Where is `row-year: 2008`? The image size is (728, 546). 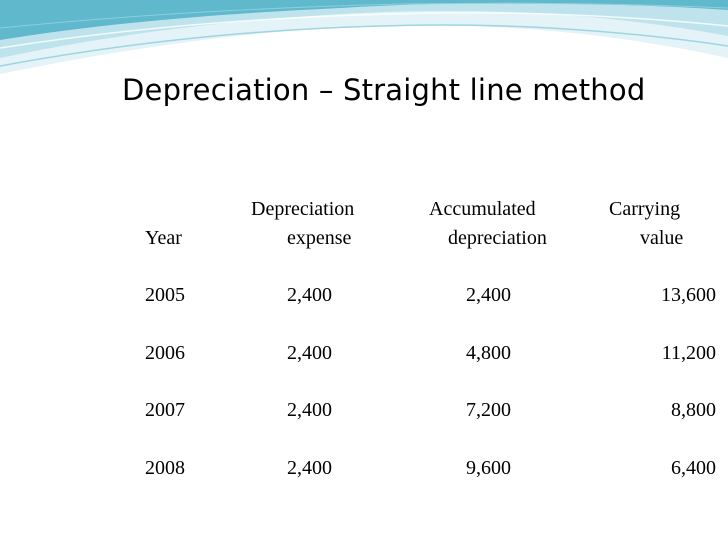 row-year: 2008 is located at coordinates (165, 468).